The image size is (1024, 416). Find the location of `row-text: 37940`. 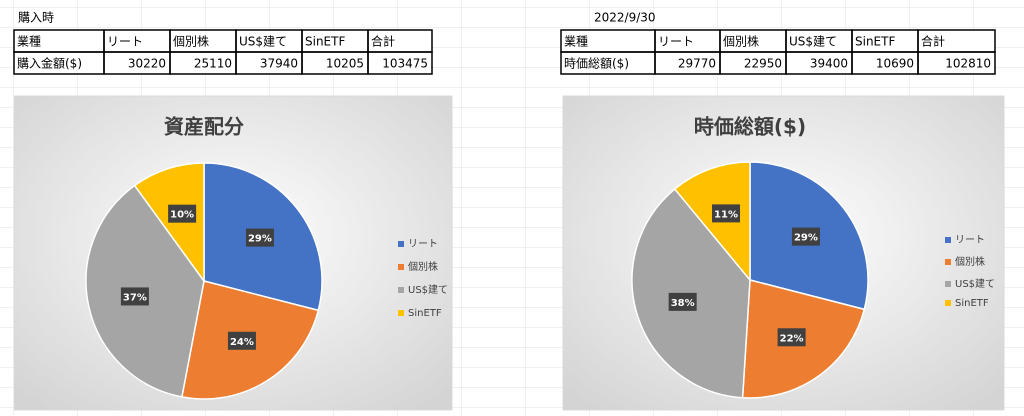

row-text: 37940 is located at coordinates (279, 64).